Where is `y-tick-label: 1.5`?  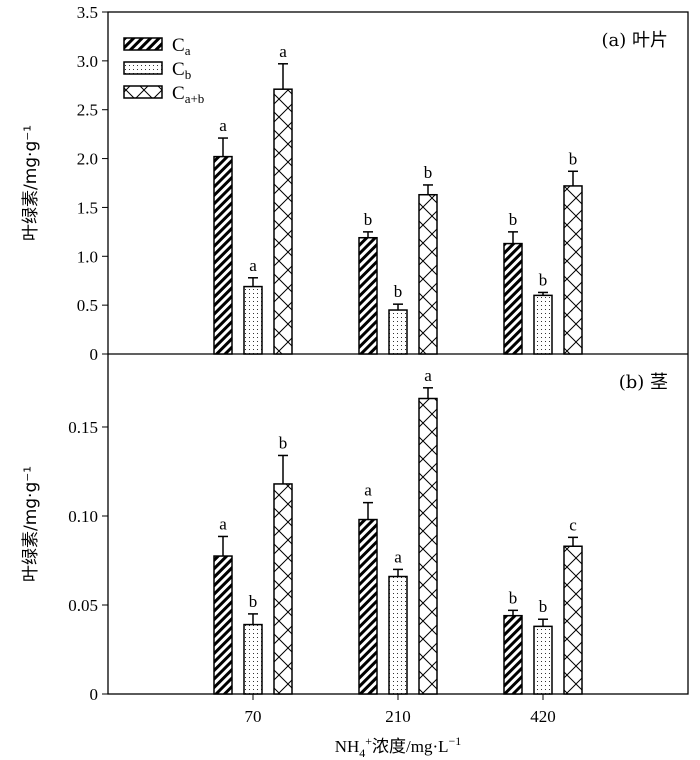
y-tick-label: 1.5 is located at coordinates (87, 207).